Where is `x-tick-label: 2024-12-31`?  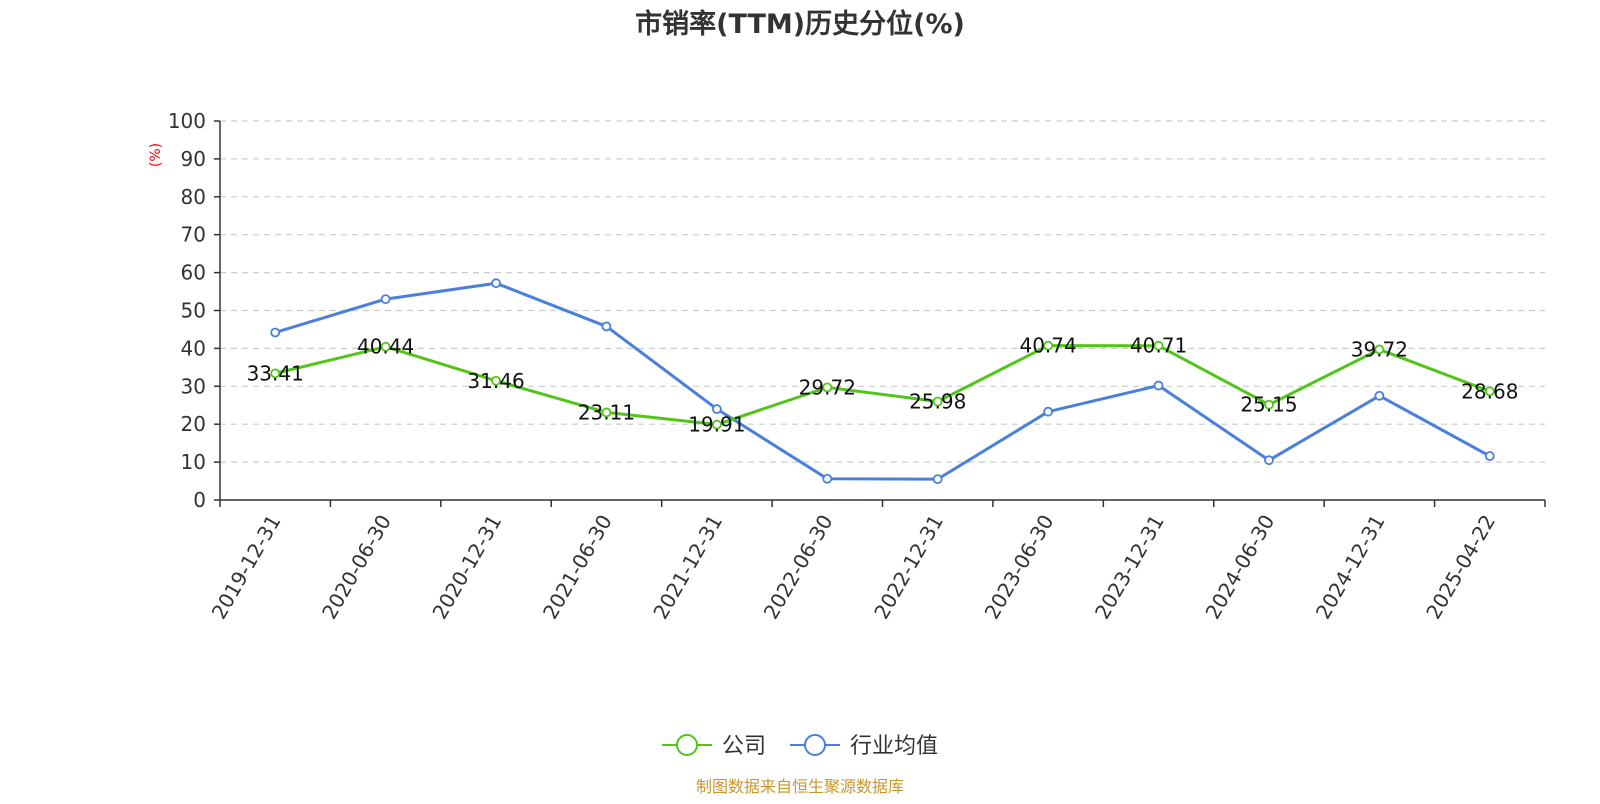
x-tick-label: 2024-12-31 is located at coordinates (1350, 567).